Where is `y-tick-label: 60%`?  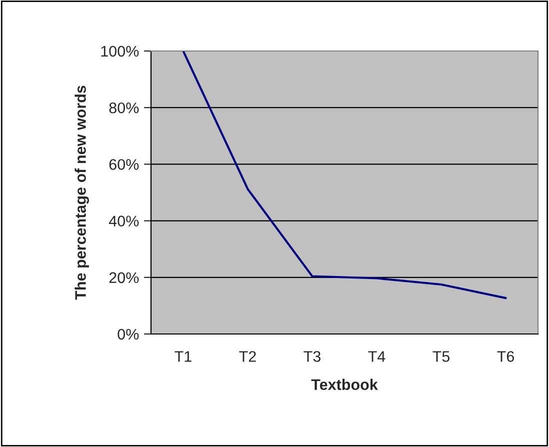 y-tick-label: 60% is located at coordinates (124, 164).